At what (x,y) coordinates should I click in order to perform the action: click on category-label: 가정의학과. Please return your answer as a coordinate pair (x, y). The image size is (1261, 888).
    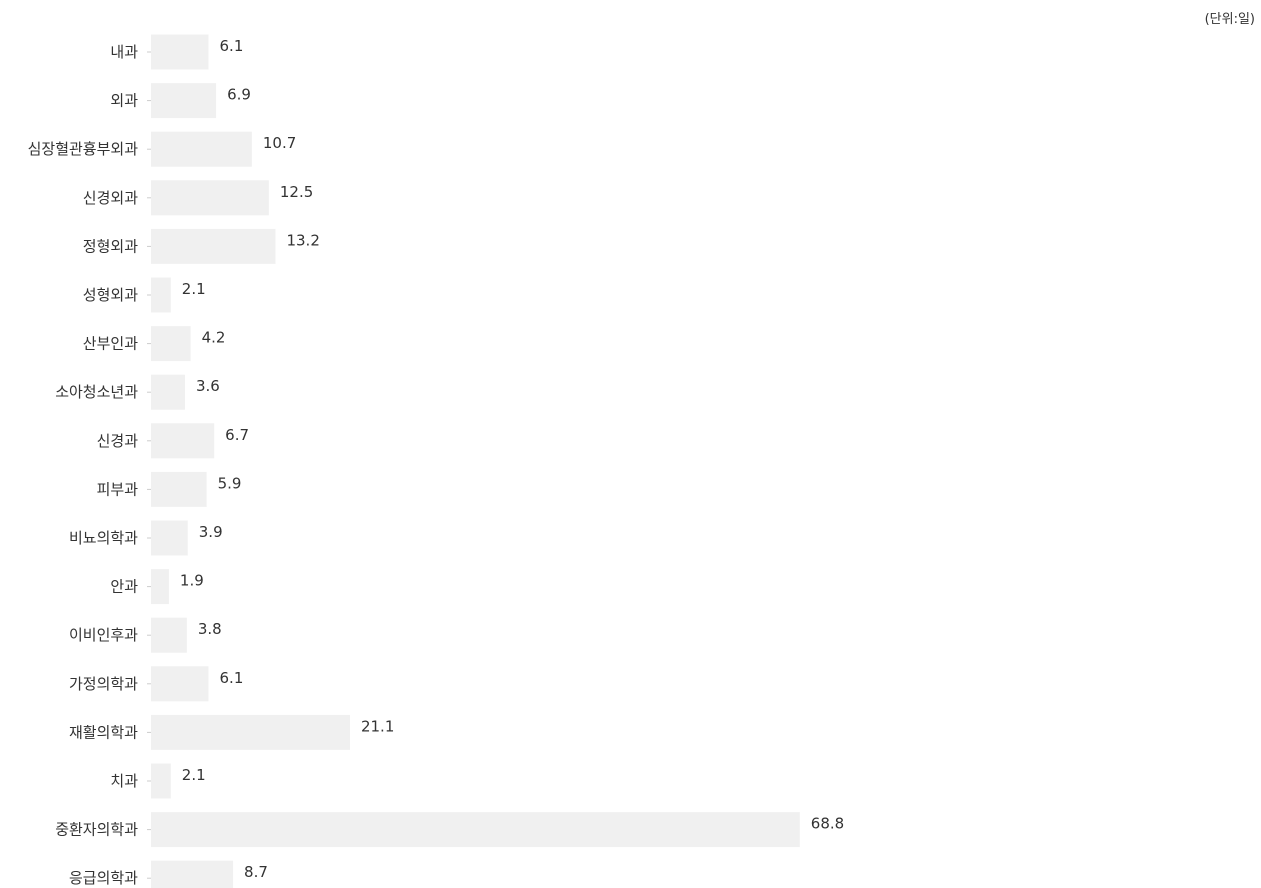
    Looking at the image, I should click on (103, 684).